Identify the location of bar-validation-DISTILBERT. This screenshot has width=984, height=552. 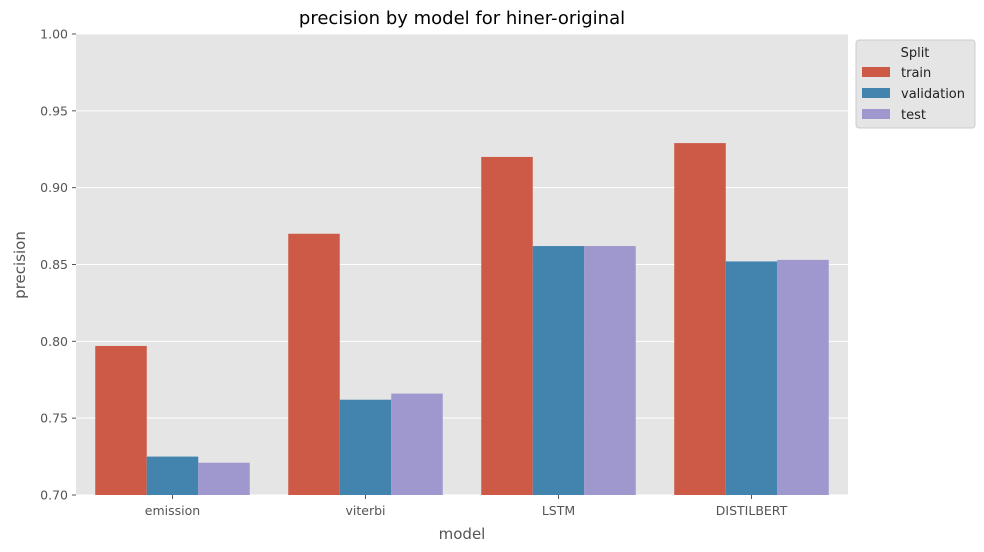
(751, 378).